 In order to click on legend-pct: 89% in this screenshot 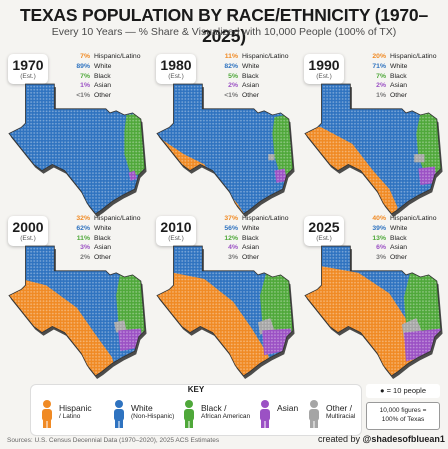, I will do `click(83, 66)`.